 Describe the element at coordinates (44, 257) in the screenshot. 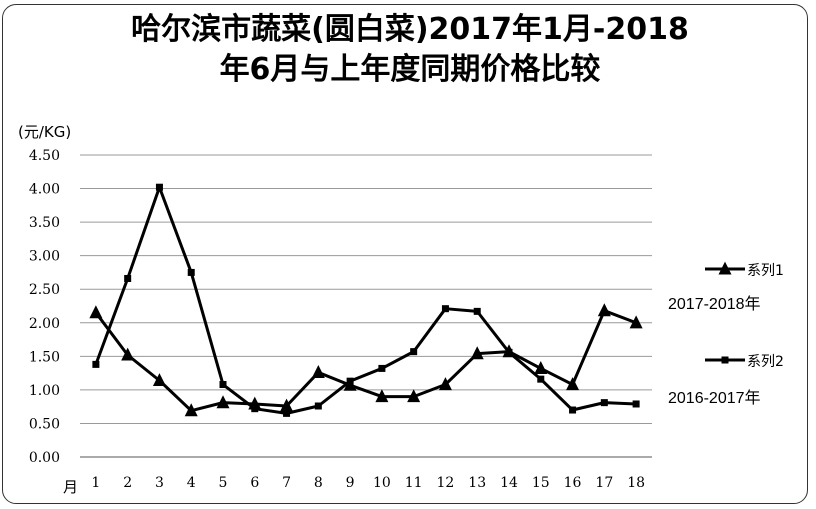

I see `y-tick-label: 3.00` at that location.